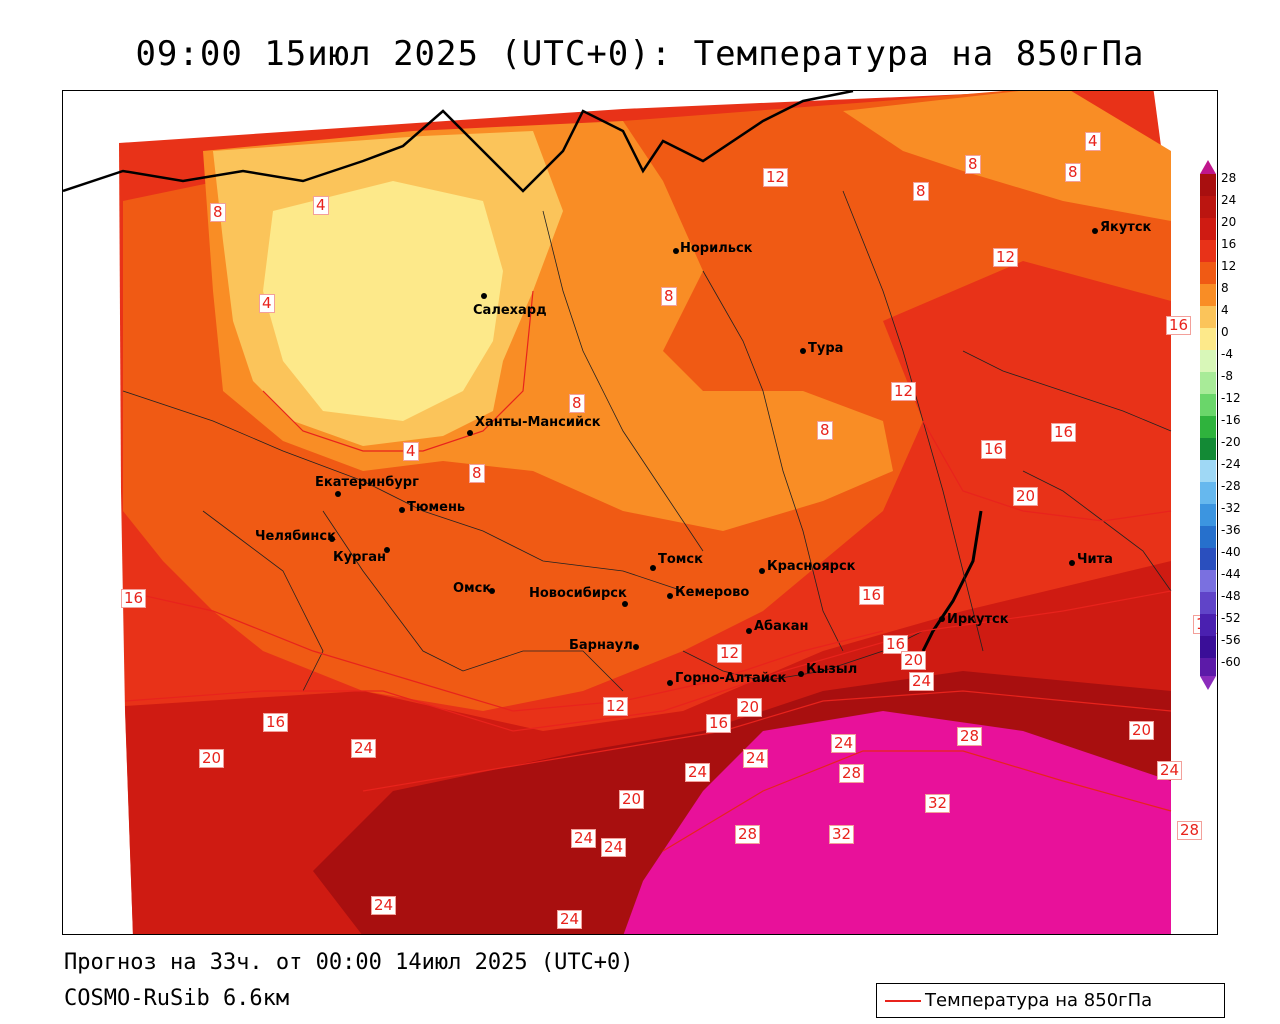 The image size is (1280, 1024). Describe the element at coordinates (978, 619) in the screenshot. I see `city-label: Иркутск` at that location.